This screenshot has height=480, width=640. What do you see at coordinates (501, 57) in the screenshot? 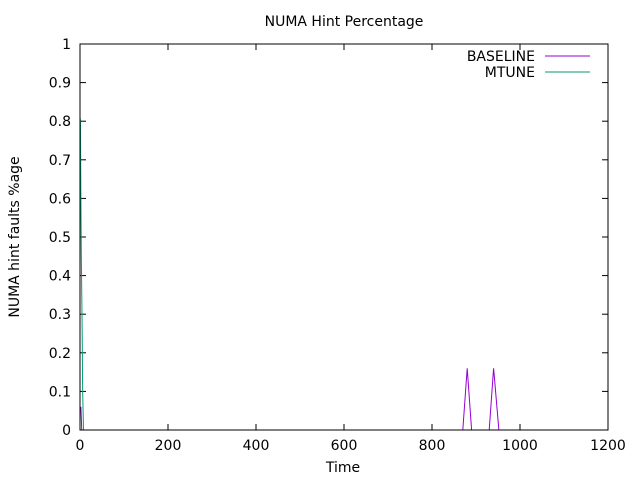
I see `legend-label: BASELINE` at bounding box center [501, 57].